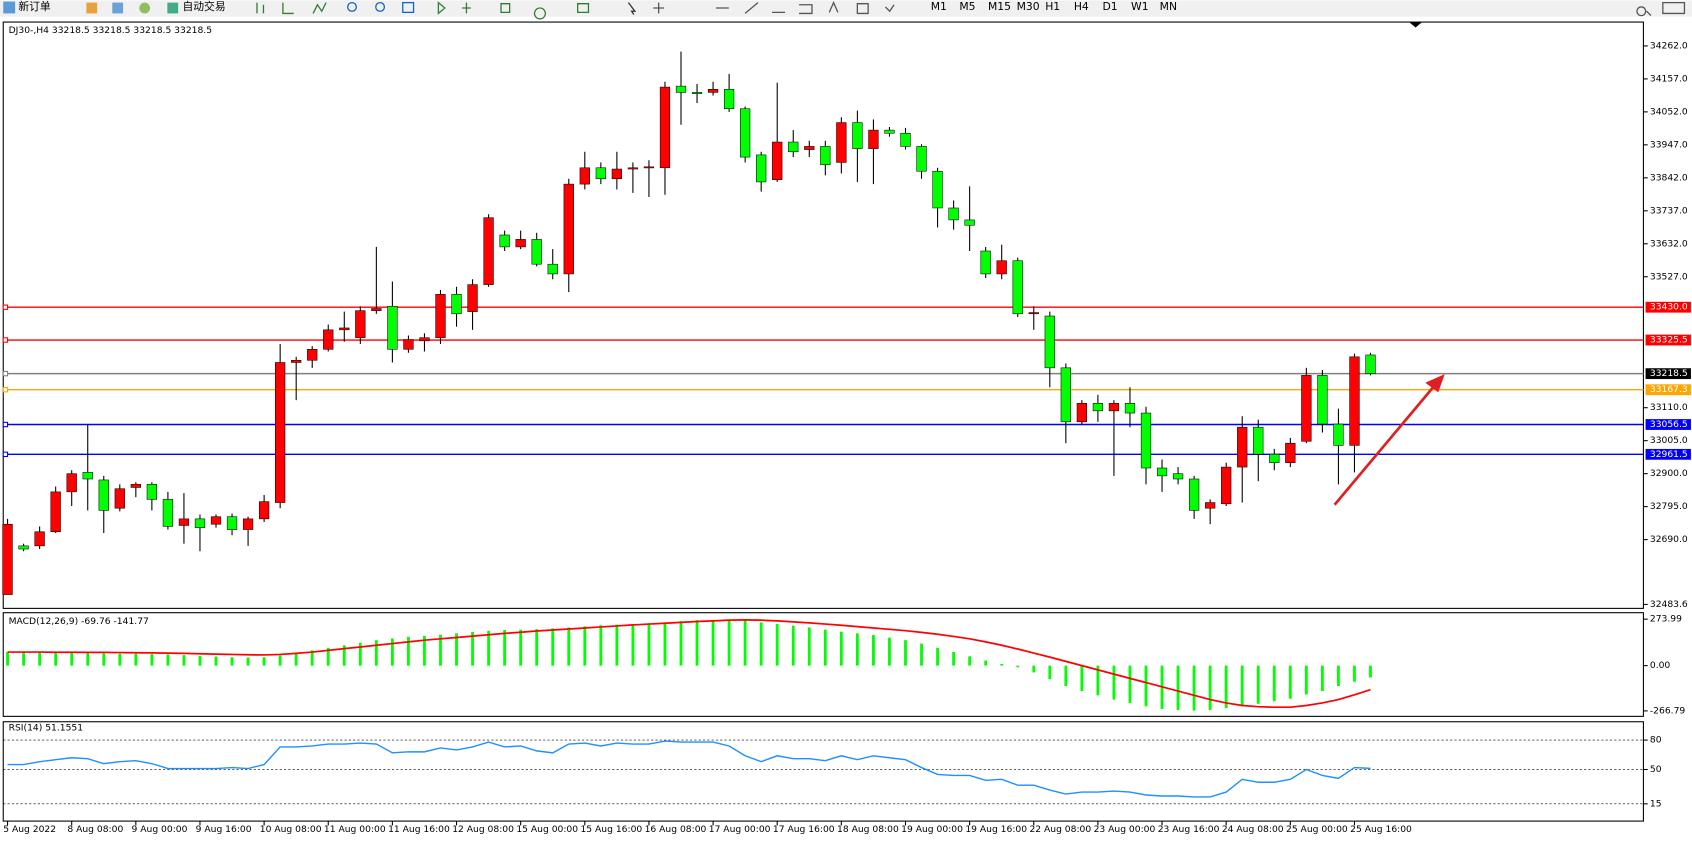  What do you see at coordinates (1669, 45) in the screenshot?
I see `y-tick-label: 34262.0` at bounding box center [1669, 45].